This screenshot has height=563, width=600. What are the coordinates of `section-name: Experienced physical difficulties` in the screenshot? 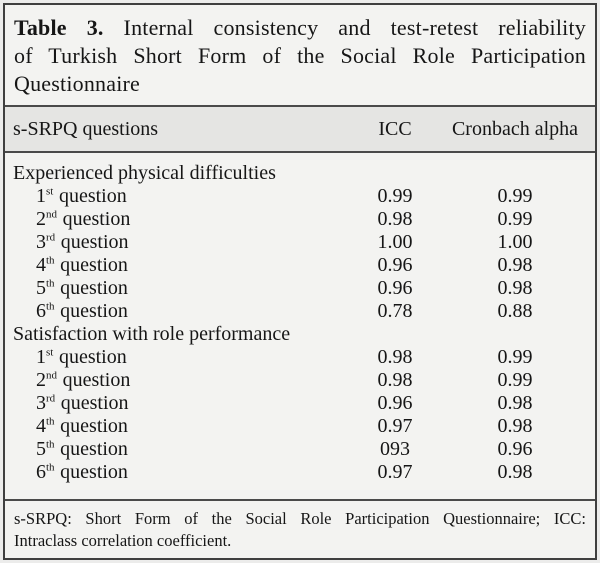 It's located at (144, 173).